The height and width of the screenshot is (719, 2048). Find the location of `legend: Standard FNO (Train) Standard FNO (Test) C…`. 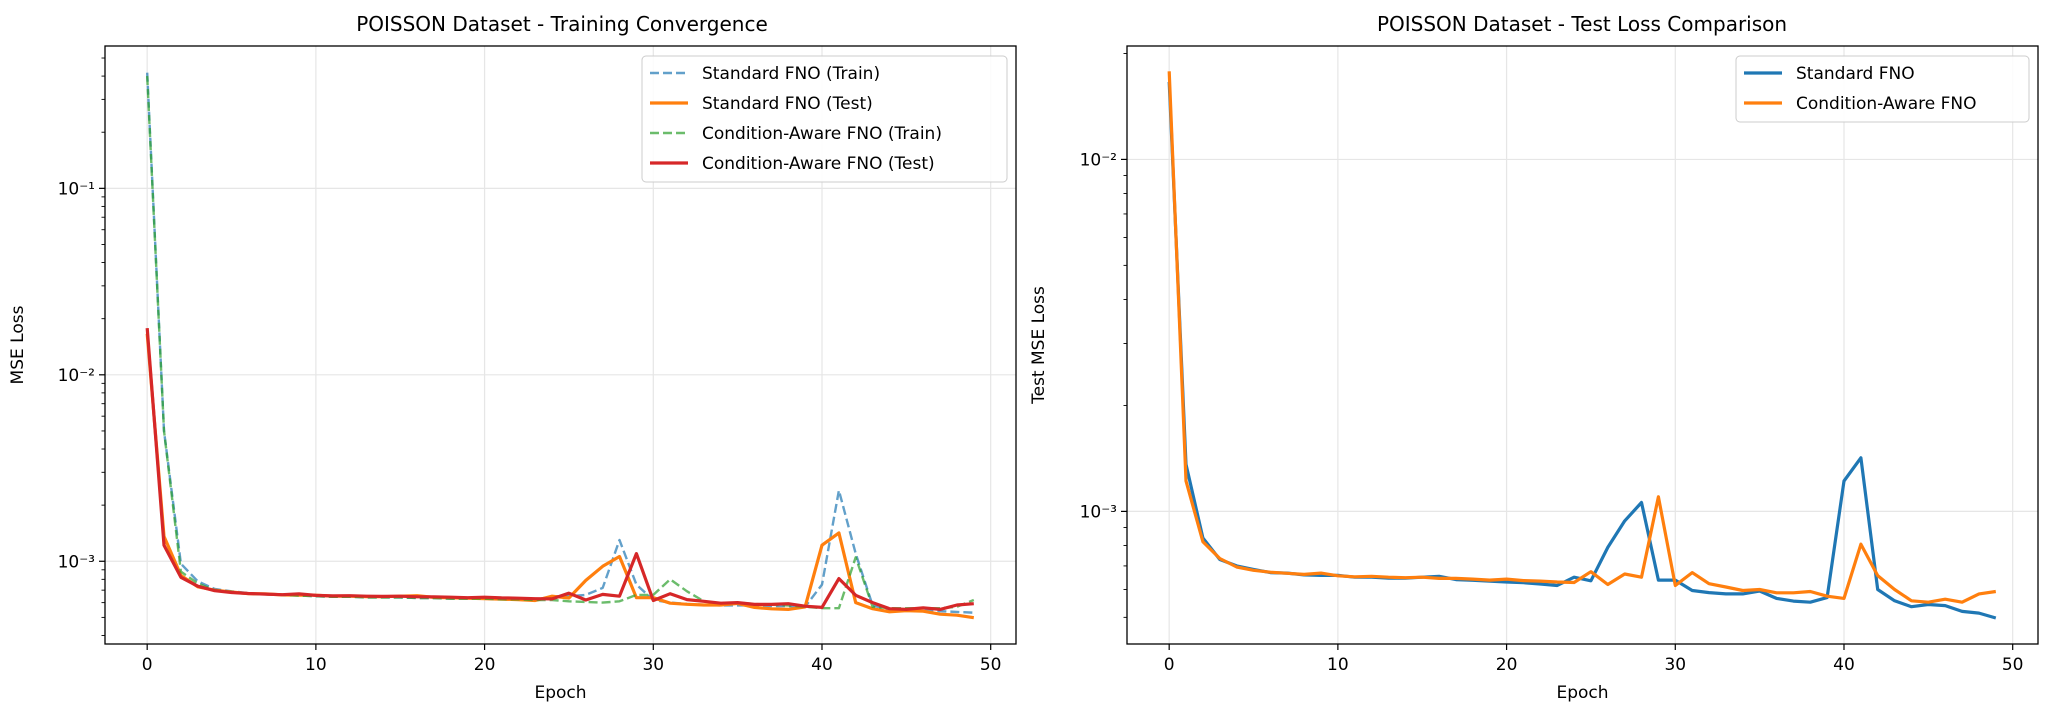

legend: Standard FNO (Train) Standard FNO (Test) C… is located at coordinates (824, 119).